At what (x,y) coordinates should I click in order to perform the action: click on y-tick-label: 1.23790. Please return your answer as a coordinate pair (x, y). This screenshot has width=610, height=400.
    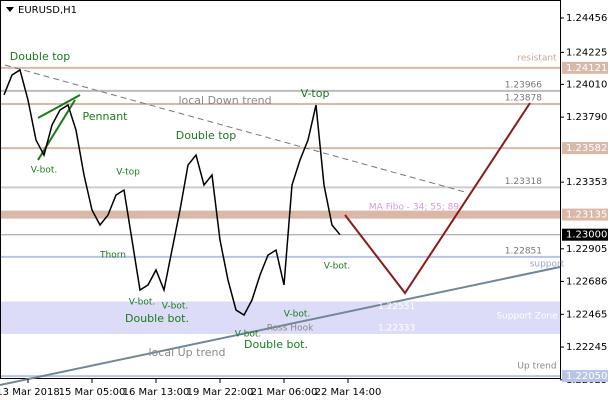
    Looking at the image, I should click on (586, 117).